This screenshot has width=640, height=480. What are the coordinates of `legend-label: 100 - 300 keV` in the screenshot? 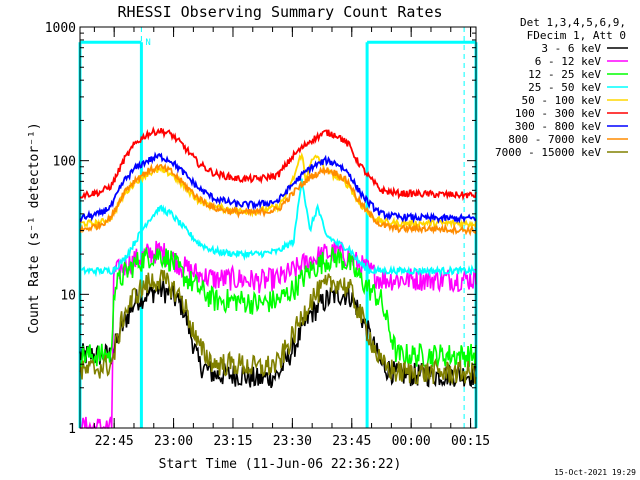 It's located at (558, 113).